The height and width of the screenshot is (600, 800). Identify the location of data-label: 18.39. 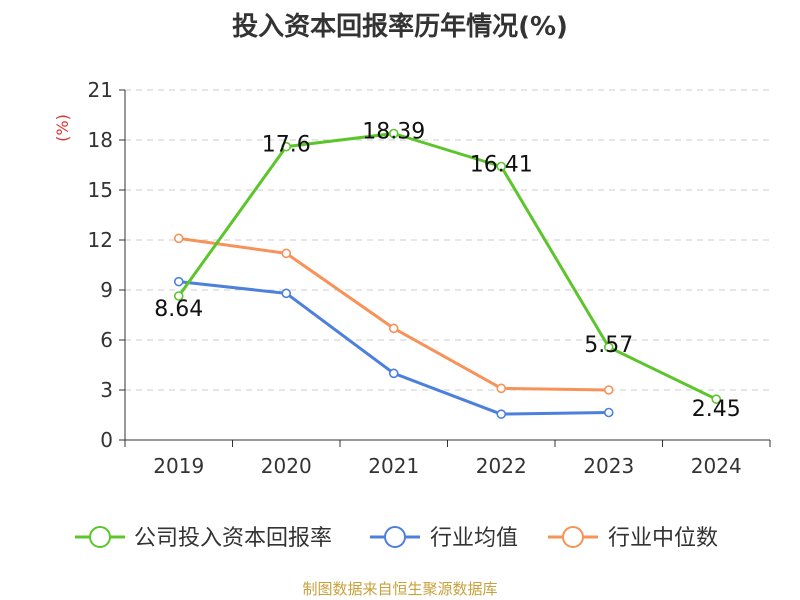
(393, 132).